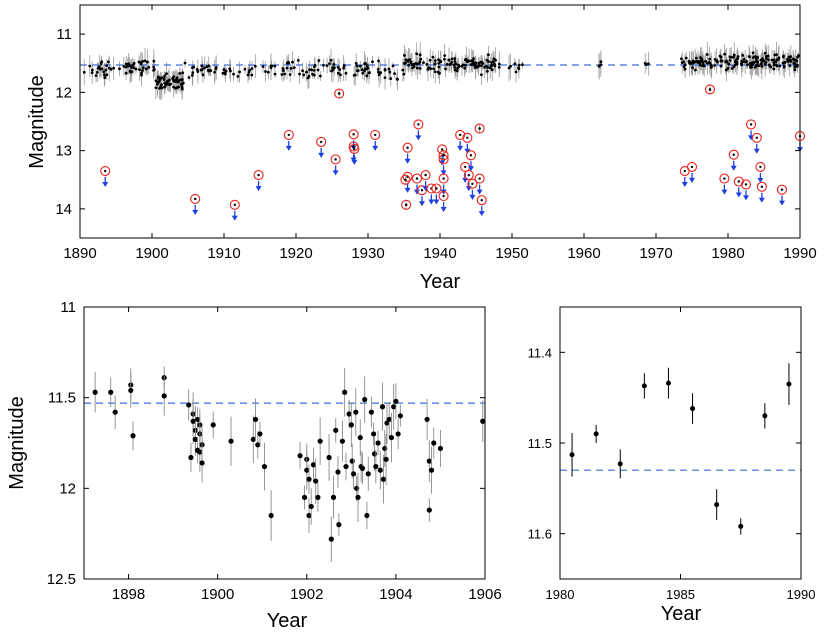  What do you see at coordinates (680, 594) in the screenshot?
I see `bottom-right-x-tick-label: 1985` at bounding box center [680, 594].